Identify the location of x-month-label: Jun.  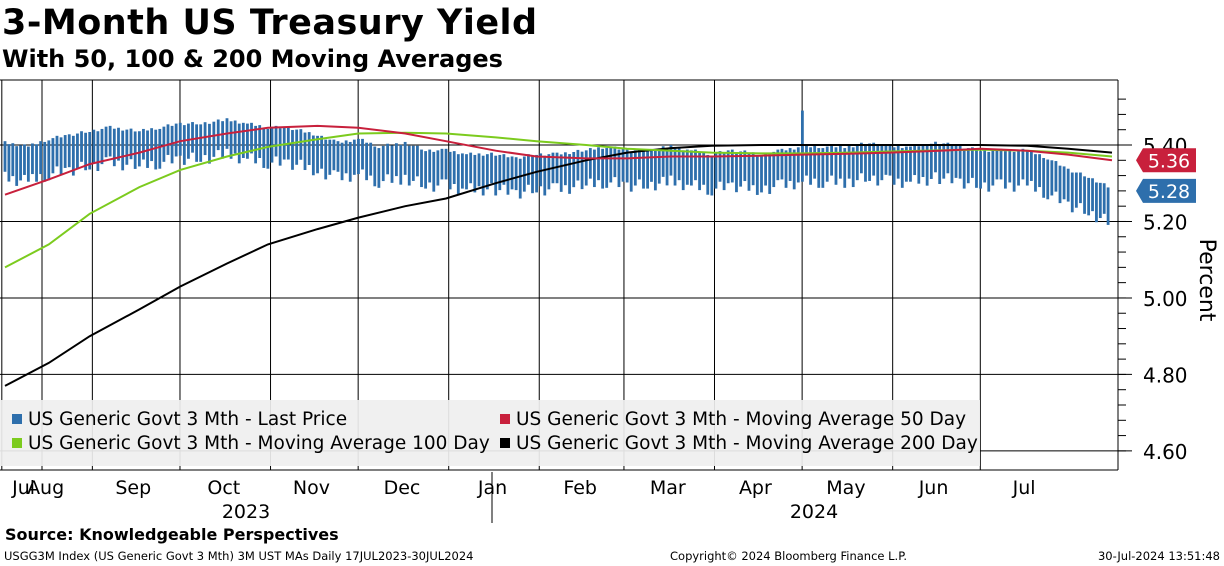
(933, 488).